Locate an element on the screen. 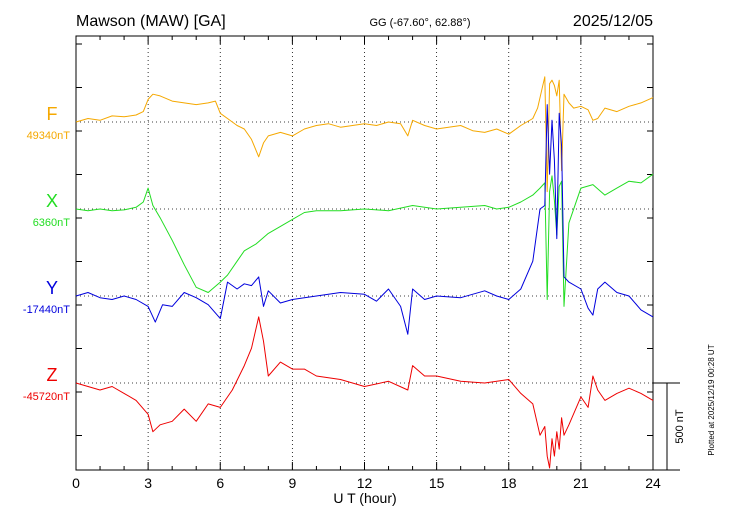  series-baseline-y: -17440nT is located at coordinates (46, 310).